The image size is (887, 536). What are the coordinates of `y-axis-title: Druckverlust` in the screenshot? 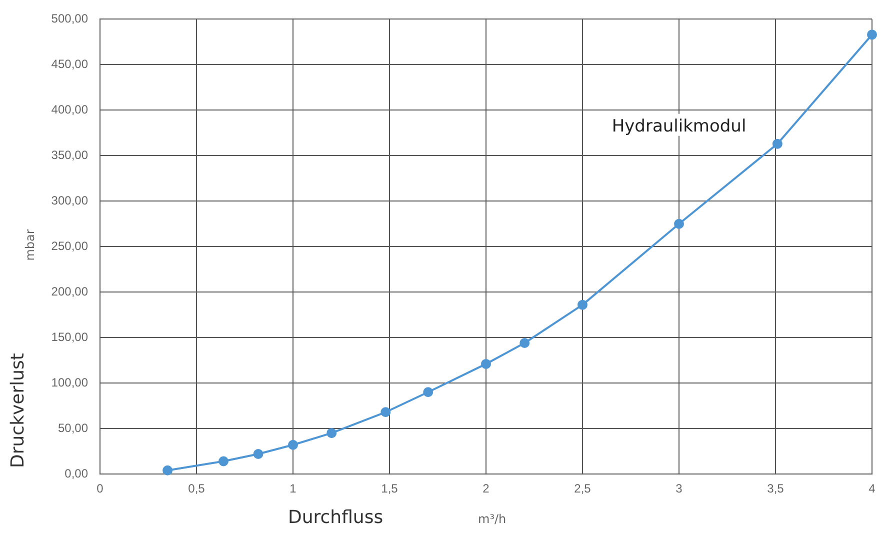 It's located at (18, 411).